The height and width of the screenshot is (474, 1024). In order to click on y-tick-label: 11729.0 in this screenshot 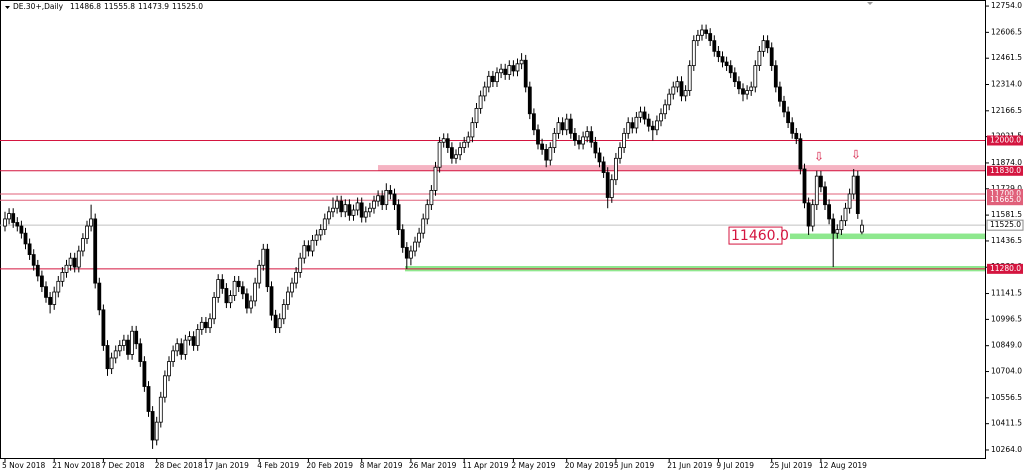, I will do `click(1006, 188)`.